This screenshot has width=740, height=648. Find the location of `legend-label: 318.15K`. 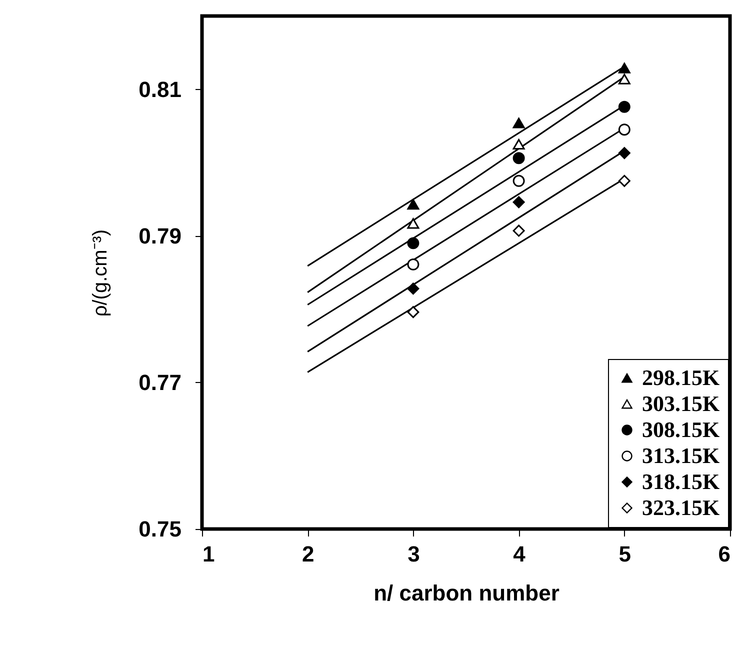

legend-label: 318.15K is located at coordinates (681, 481).